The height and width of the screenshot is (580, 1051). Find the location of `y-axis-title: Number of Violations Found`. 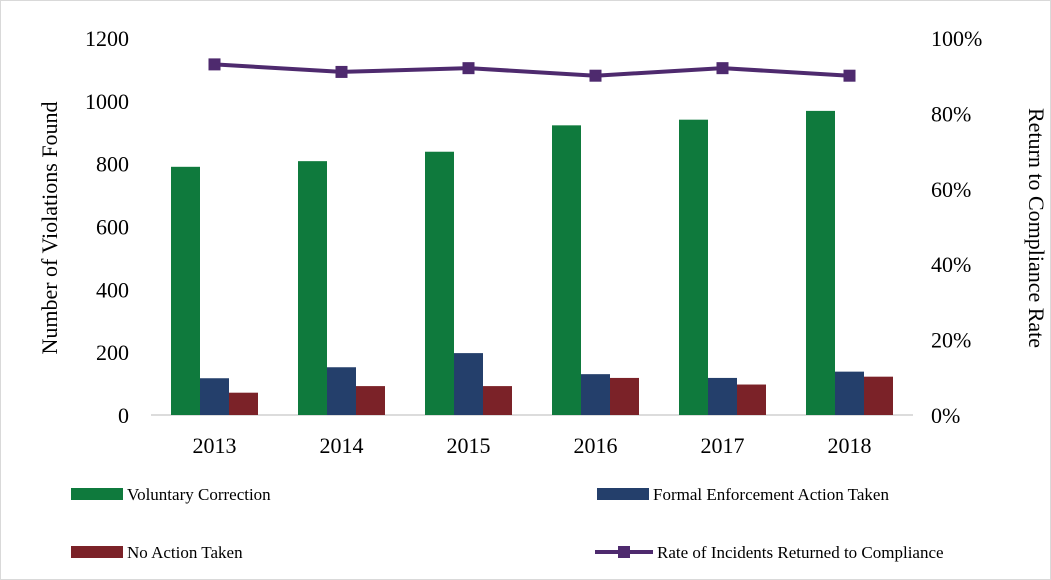

y-axis-title: Number of Violations Found is located at coordinates (49, 227).